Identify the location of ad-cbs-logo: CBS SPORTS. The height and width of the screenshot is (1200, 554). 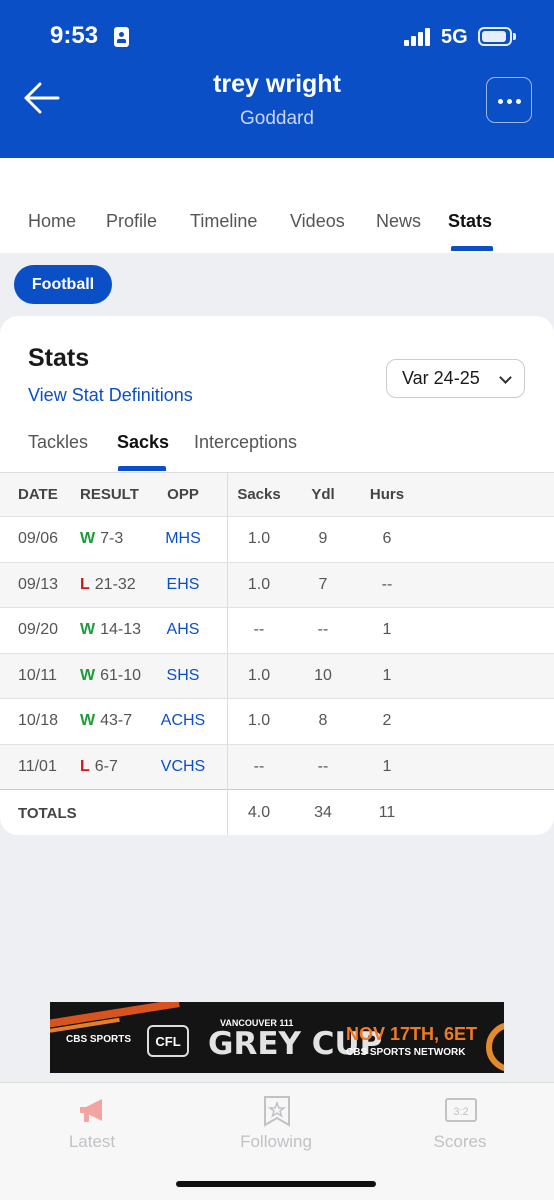
(99, 1039).